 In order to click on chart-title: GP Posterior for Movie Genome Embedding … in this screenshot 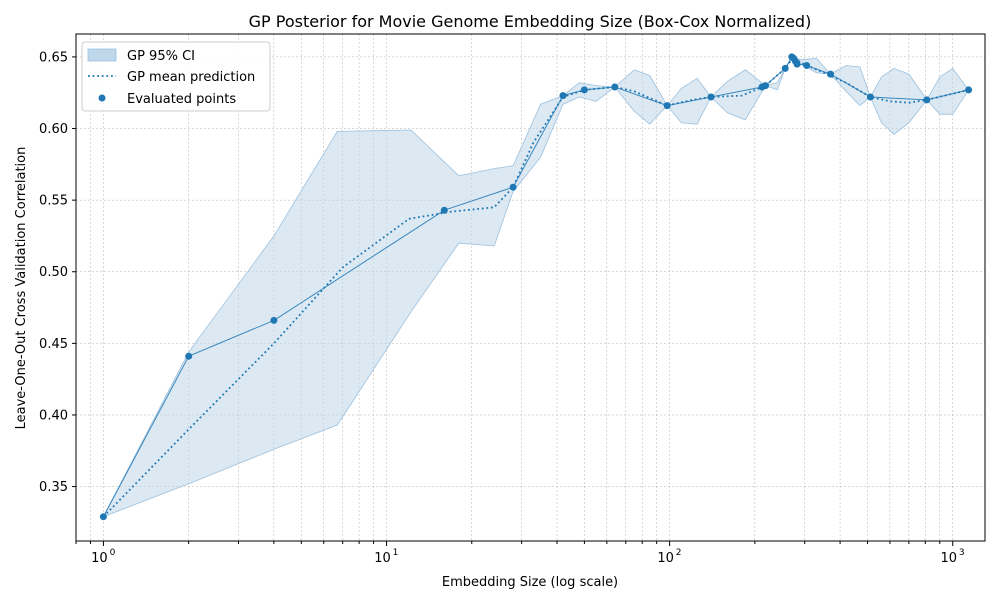, I will do `click(530, 21)`.